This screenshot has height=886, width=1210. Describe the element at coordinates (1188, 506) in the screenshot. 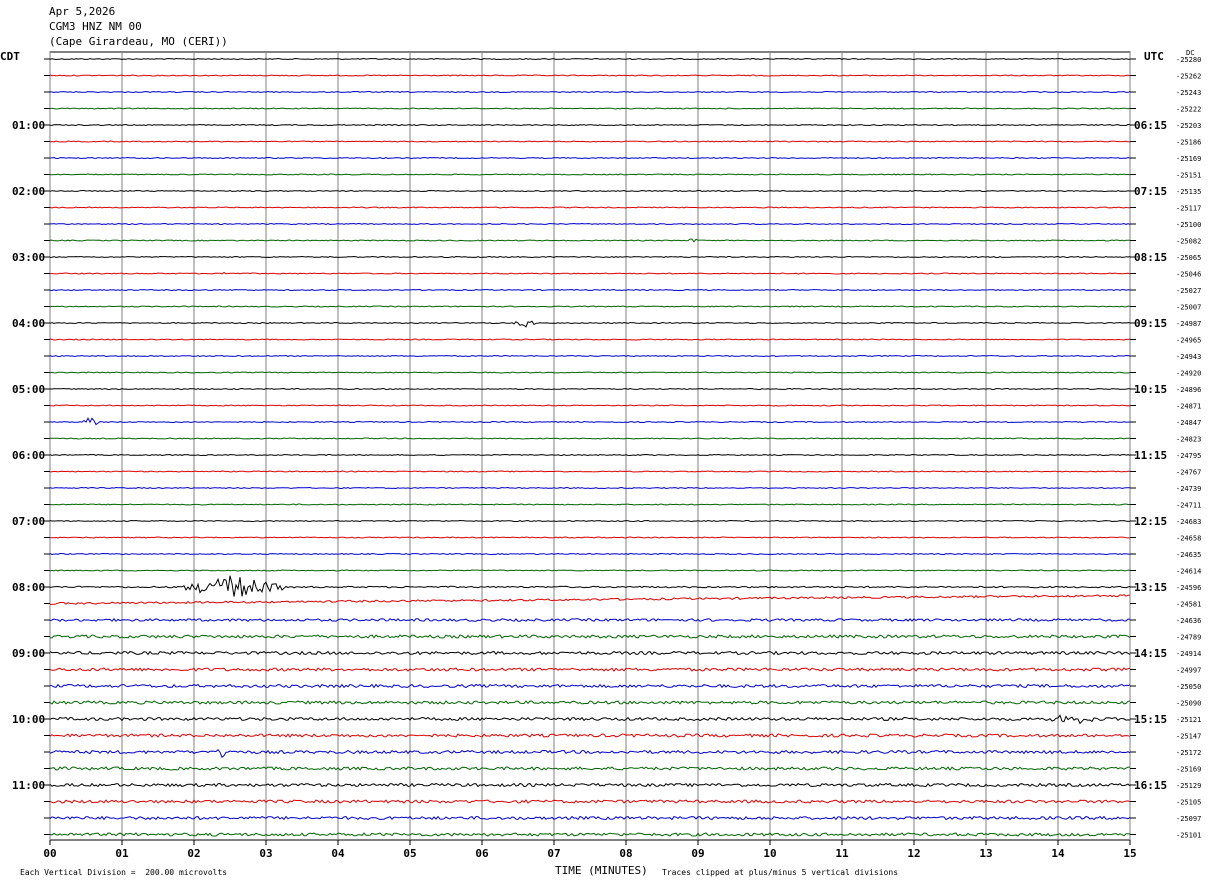

I see `dc-offset-27: -24711` at that location.